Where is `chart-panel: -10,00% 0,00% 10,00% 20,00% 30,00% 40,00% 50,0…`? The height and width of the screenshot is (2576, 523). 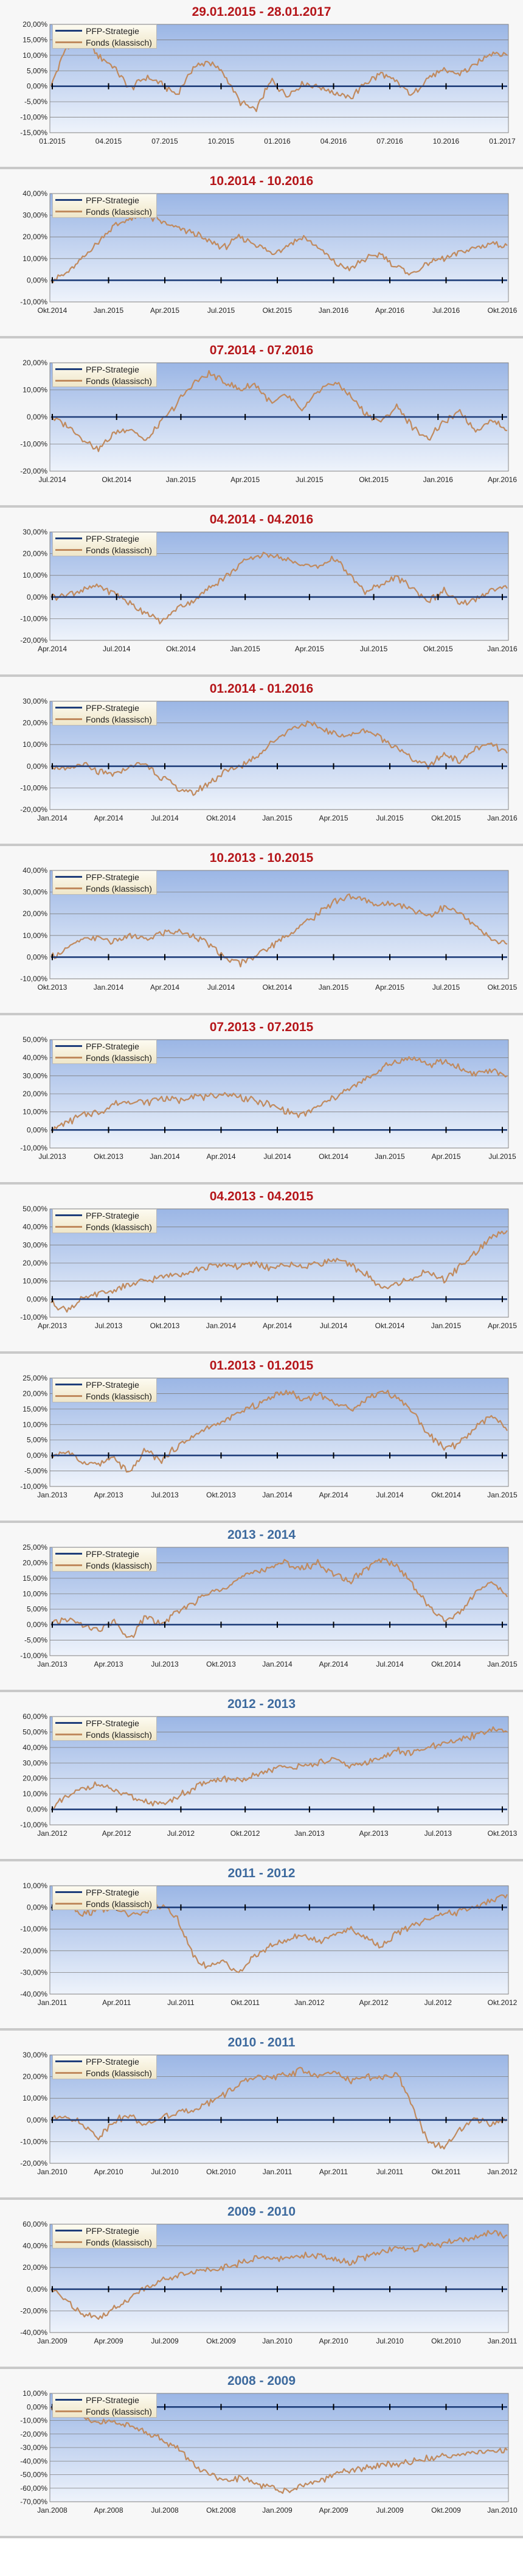 chart-panel: -10,00% 0,00% 10,00% 20,00% 30,00% 40,00% 50,0… is located at coordinates (261, 1776).